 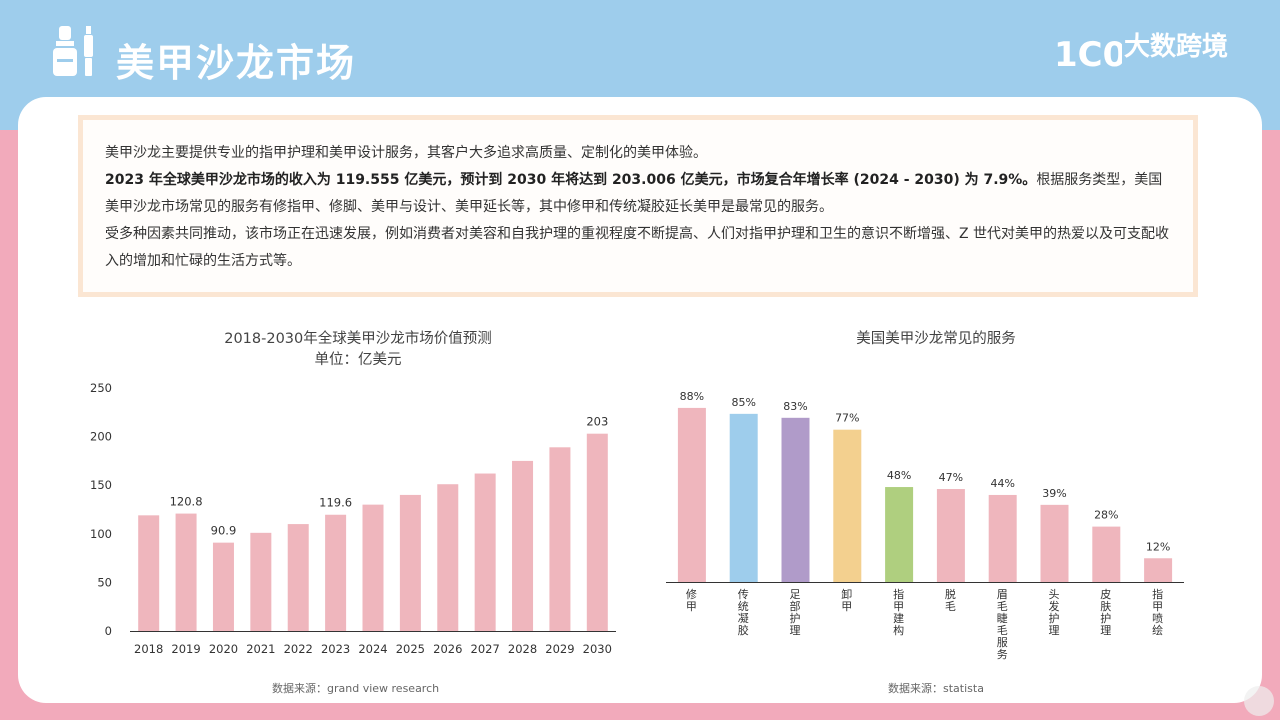 I want to click on chart2-data-label: 85%, so click(x=743, y=402).